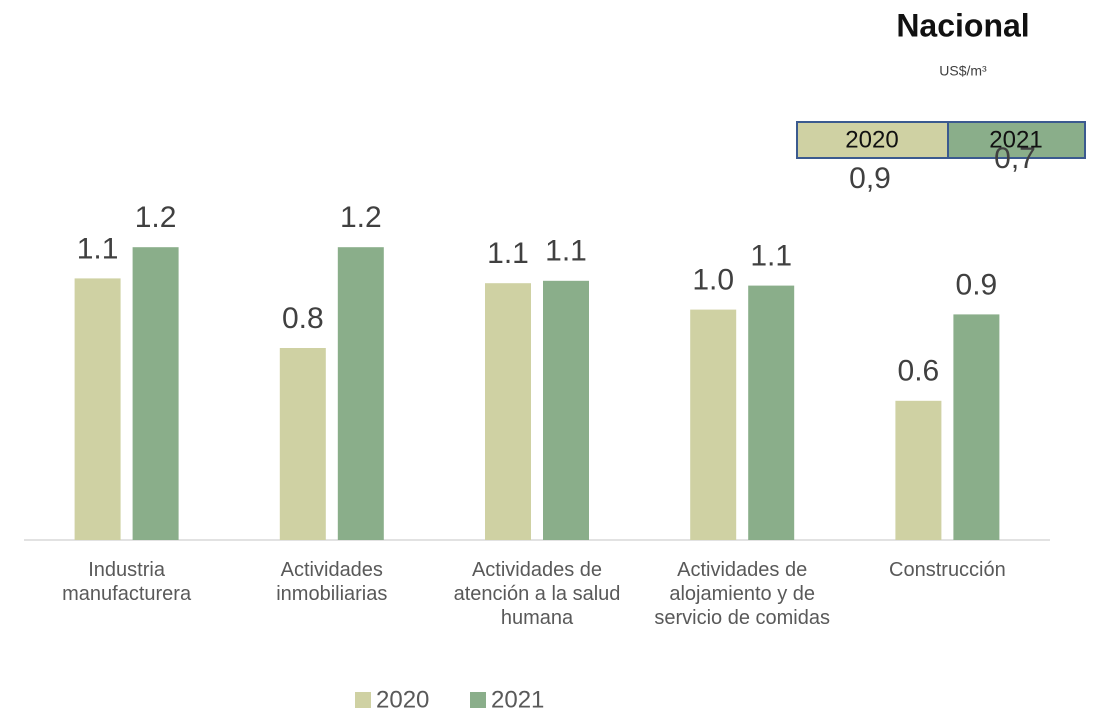 This screenshot has width=1120, height=725. What do you see at coordinates (332, 582) in the screenshot?
I see `x-tick-label: Actividades inmobiliarias` at bounding box center [332, 582].